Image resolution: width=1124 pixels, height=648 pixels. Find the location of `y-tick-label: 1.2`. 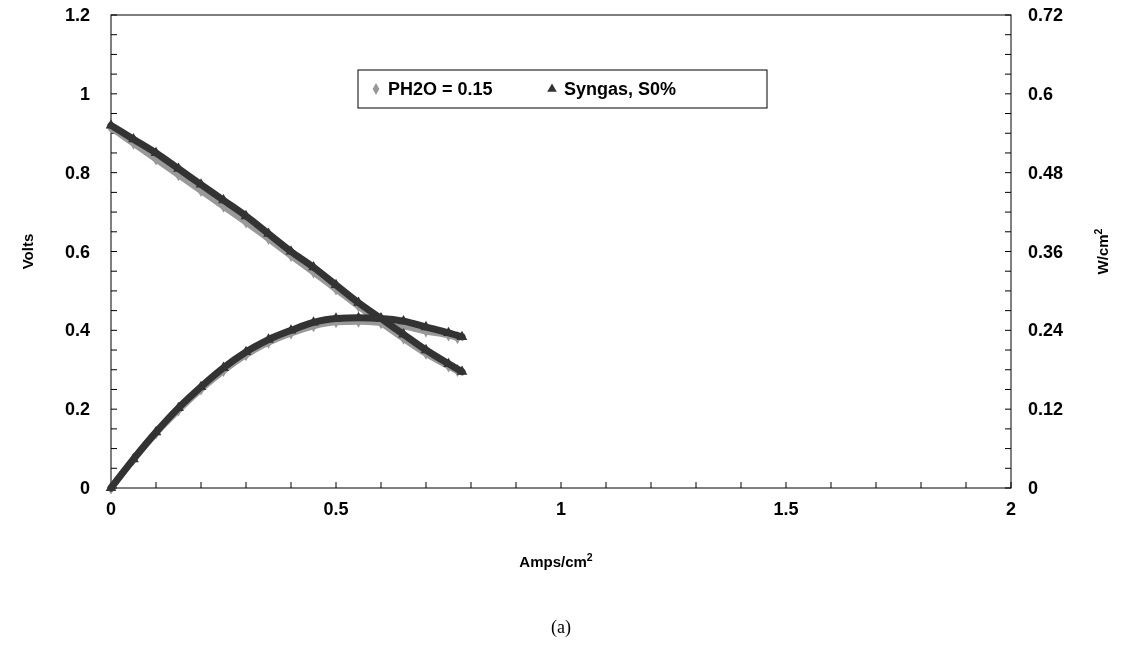

y-tick-label: 1.2 is located at coordinates (77, 15).